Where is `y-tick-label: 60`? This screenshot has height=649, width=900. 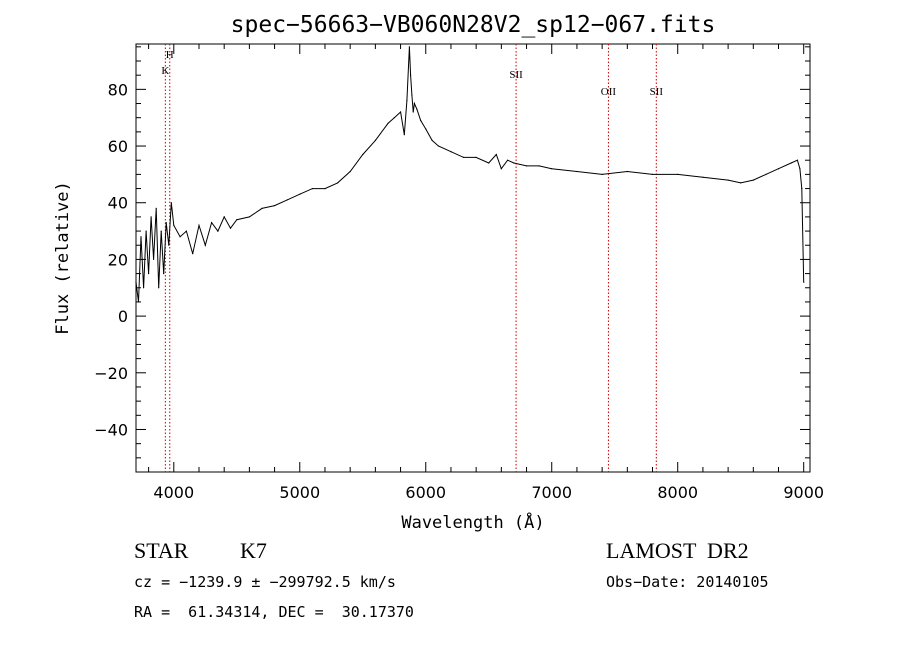
y-tick-label: 60 is located at coordinates (118, 146).